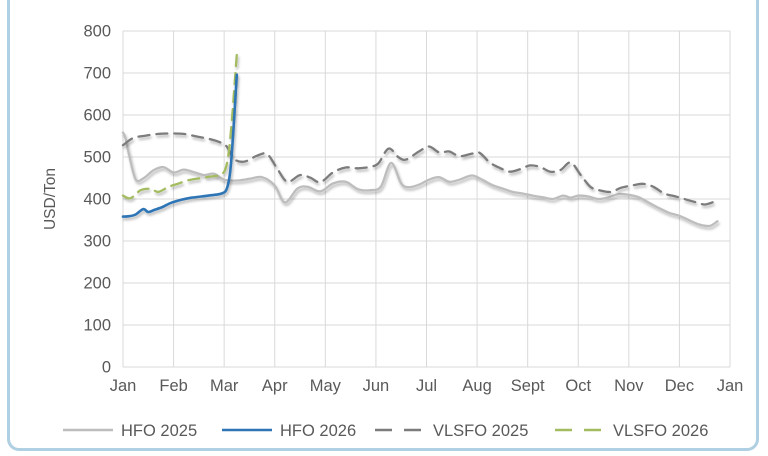  Describe the element at coordinates (97, 32) in the screenshot. I see `y-tick-label: 800` at that location.